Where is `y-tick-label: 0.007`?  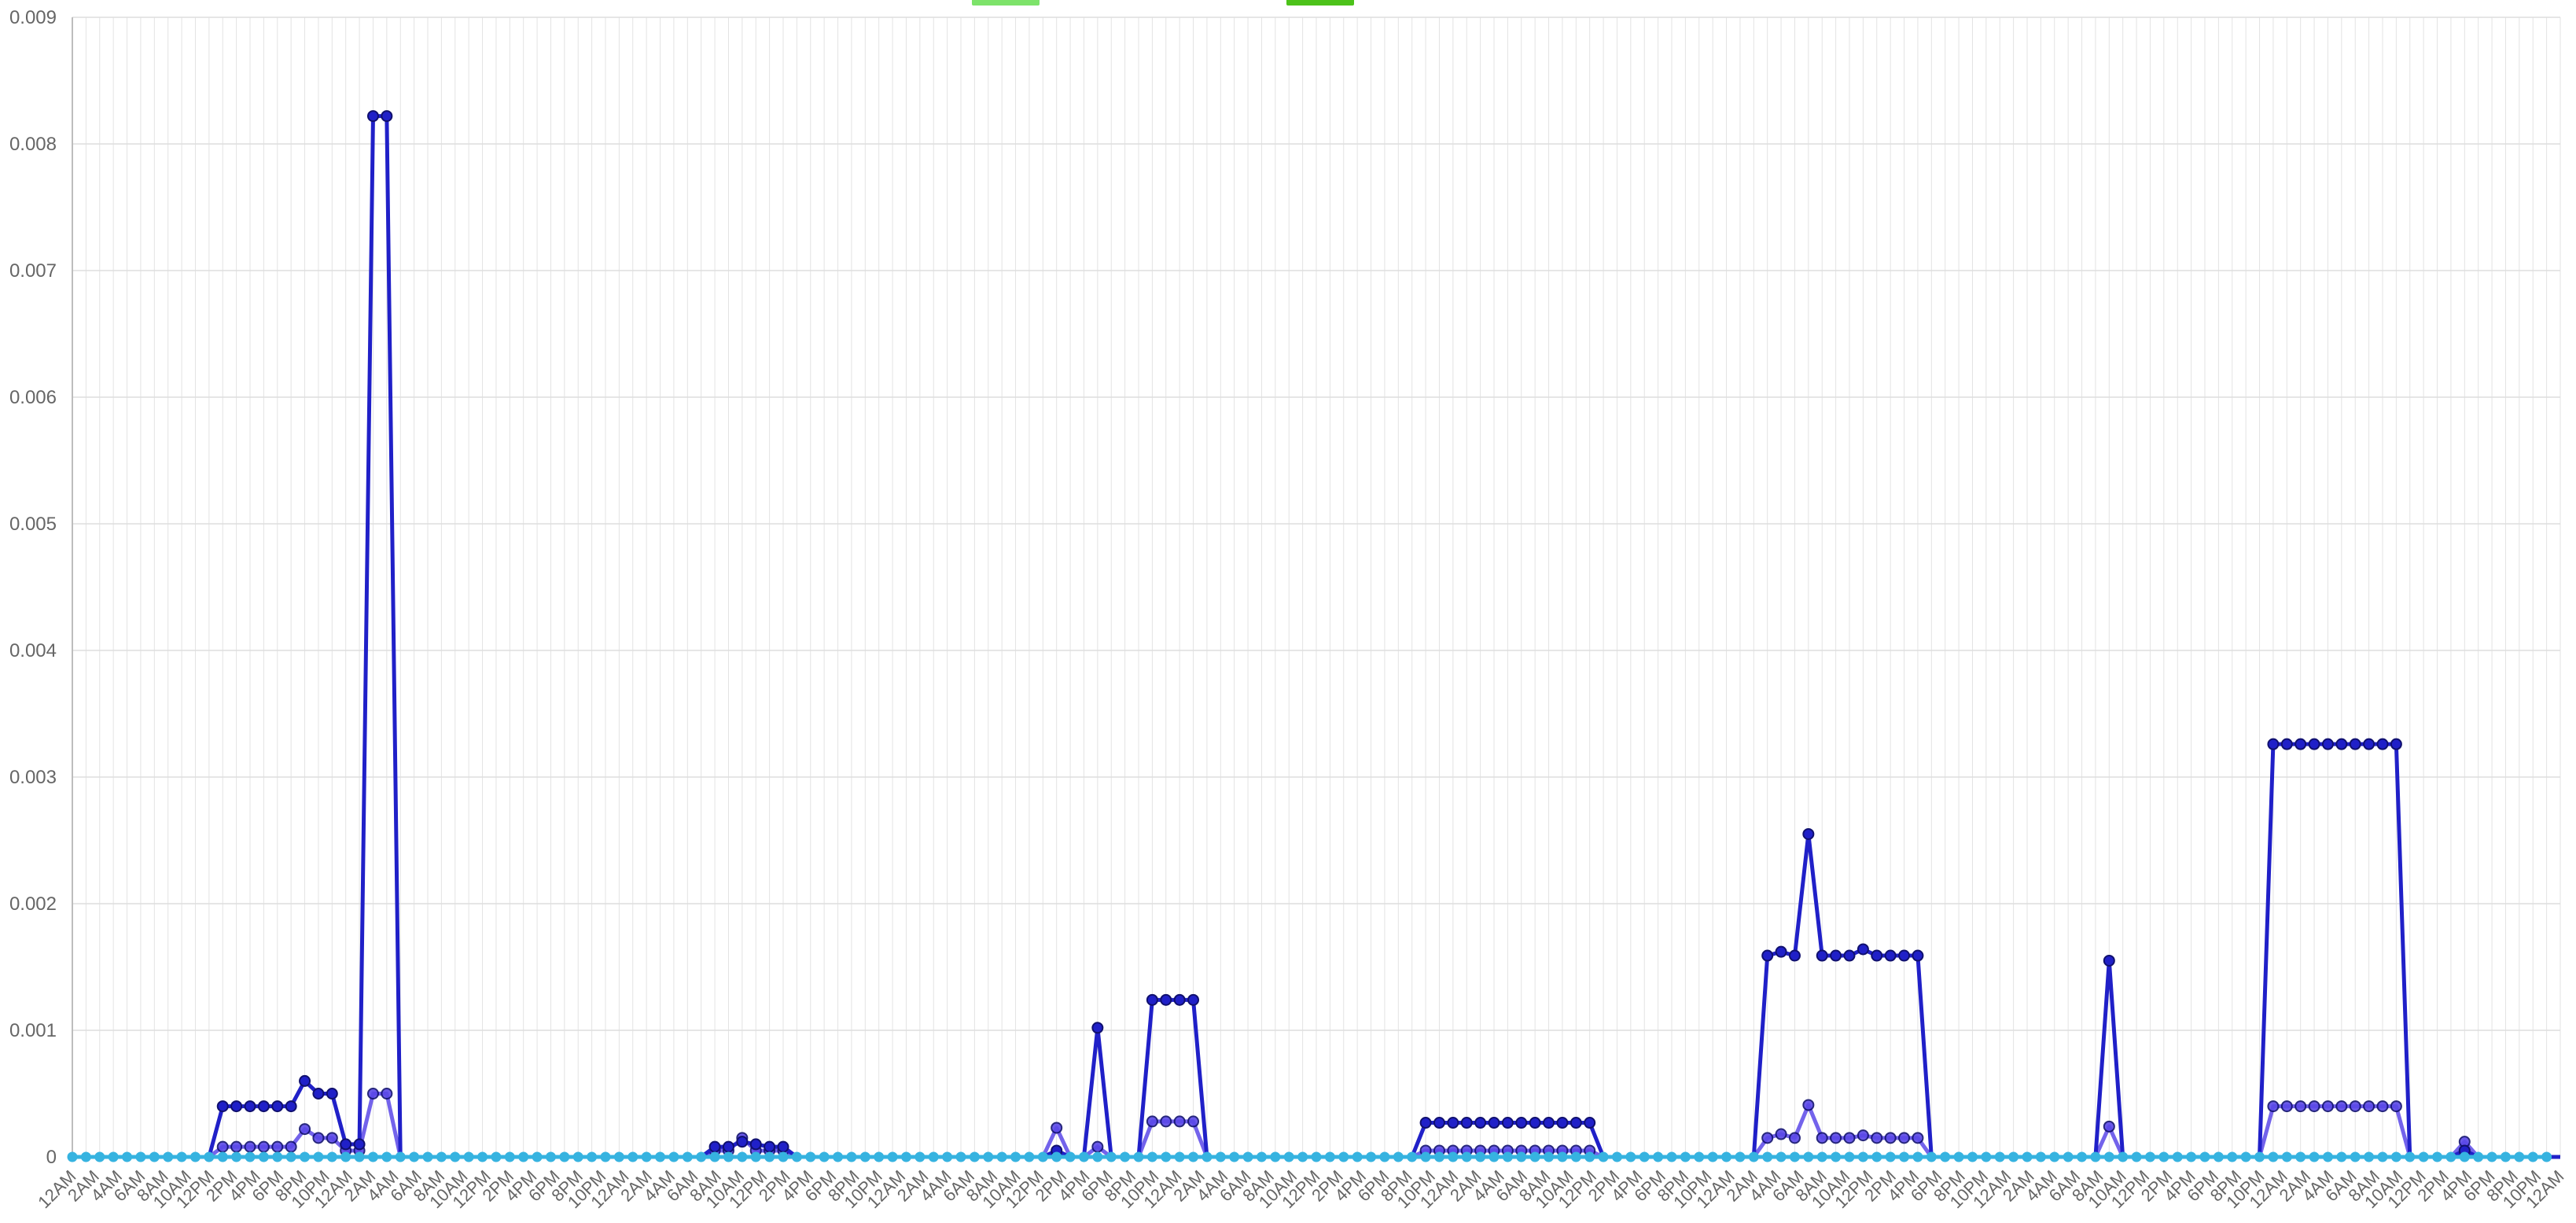 y-tick-label: 0.007 is located at coordinates (33, 271).